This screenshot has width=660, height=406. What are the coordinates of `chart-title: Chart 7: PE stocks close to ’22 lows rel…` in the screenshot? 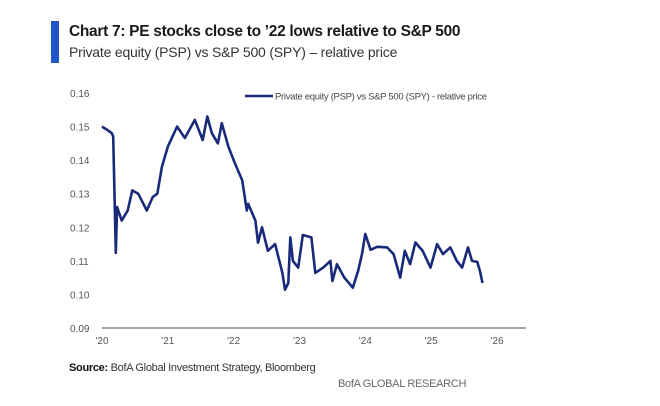 It's located at (265, 31).